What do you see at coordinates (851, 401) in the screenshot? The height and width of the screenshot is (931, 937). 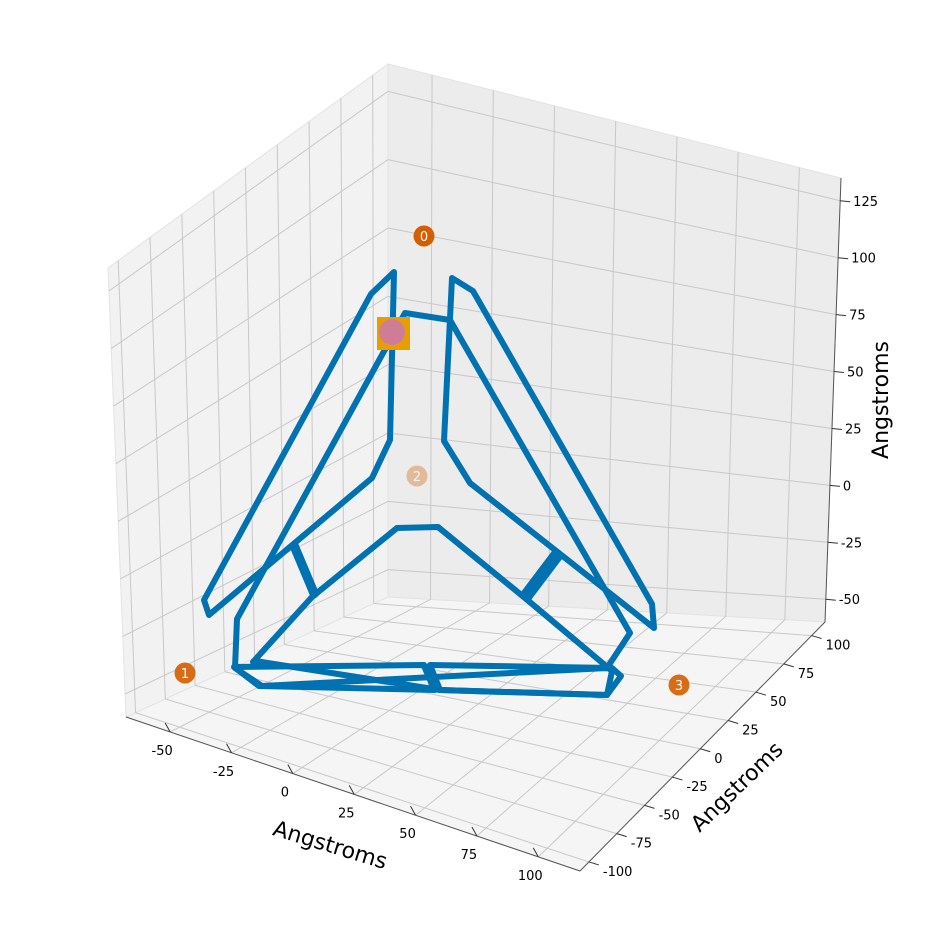 I see `z-ticks: -50 -25 0 25 50 75 100 125` at bounding box center [851, 401].